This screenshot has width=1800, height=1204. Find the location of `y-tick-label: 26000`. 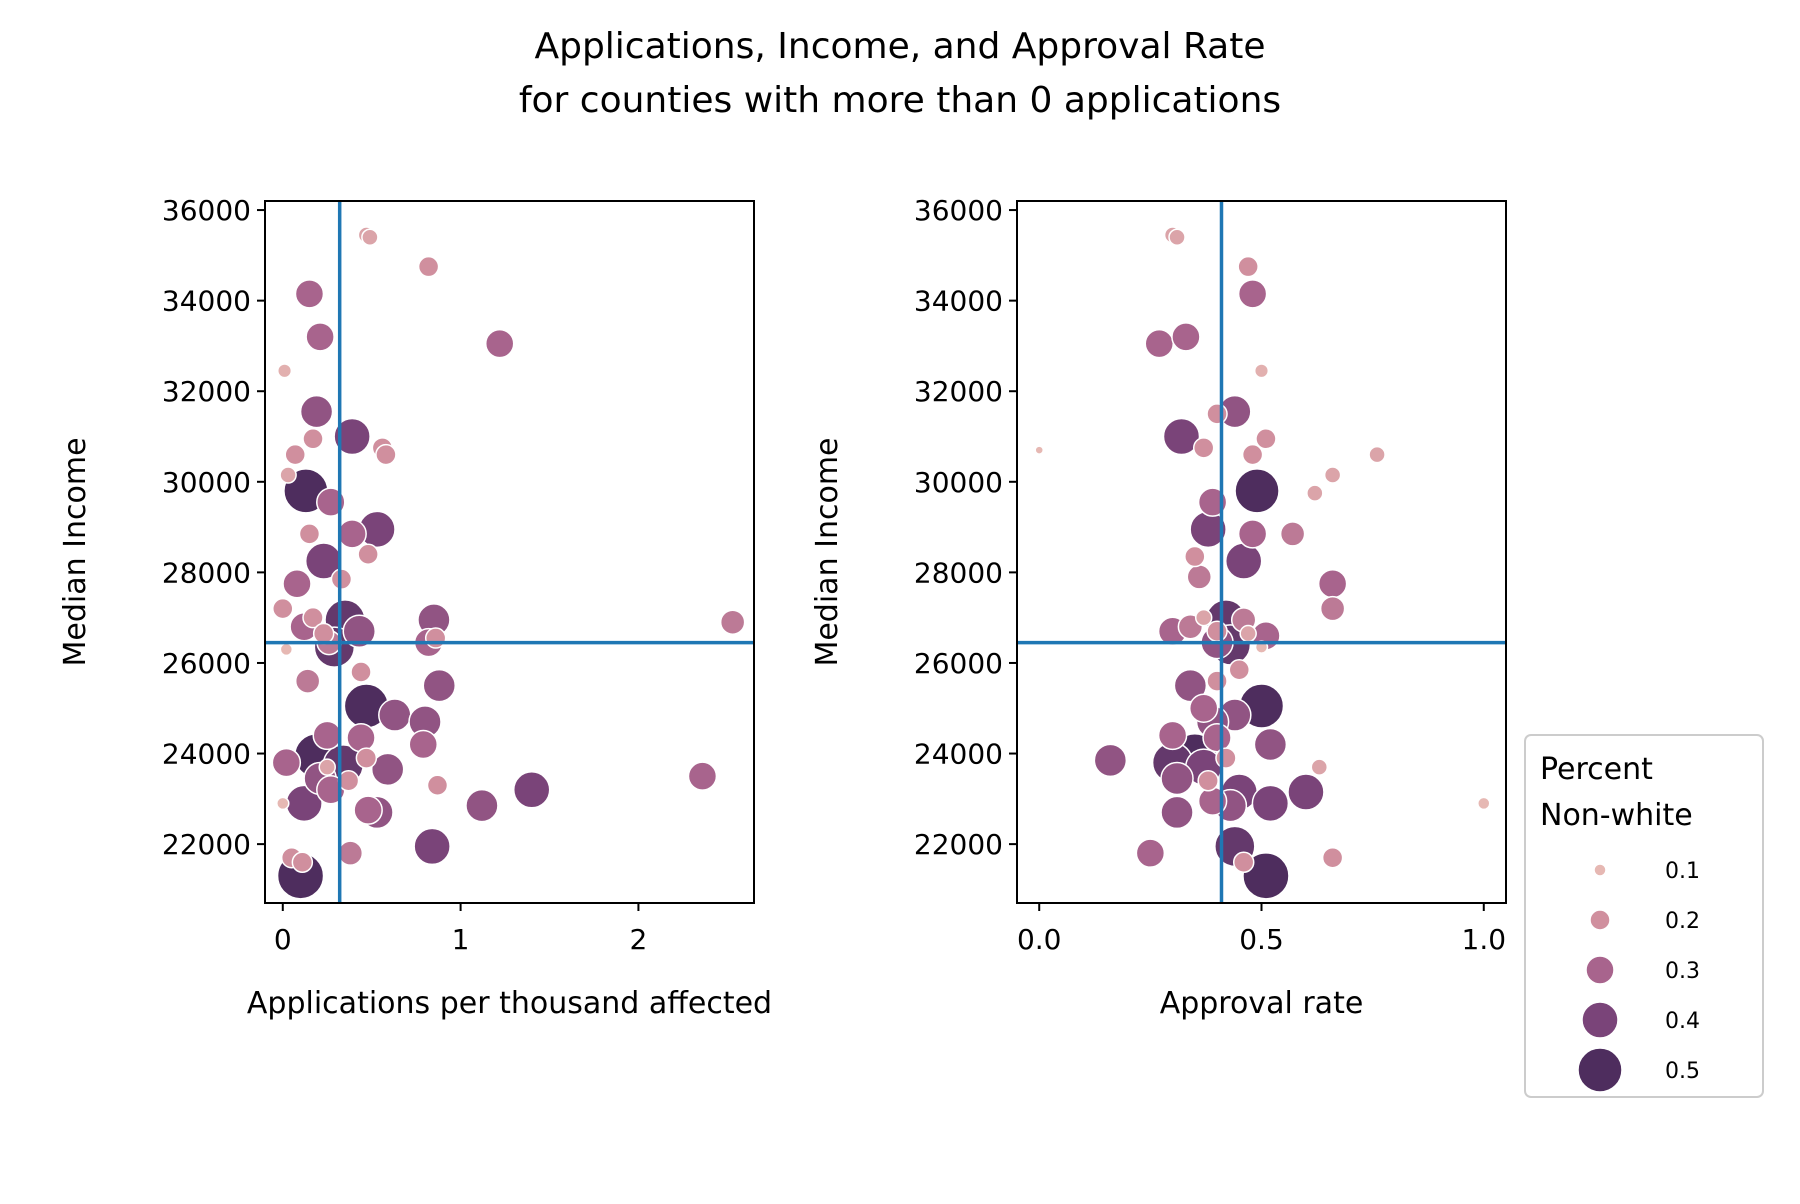

y-tick-label: 26000 is located at coordinates (206, 663).